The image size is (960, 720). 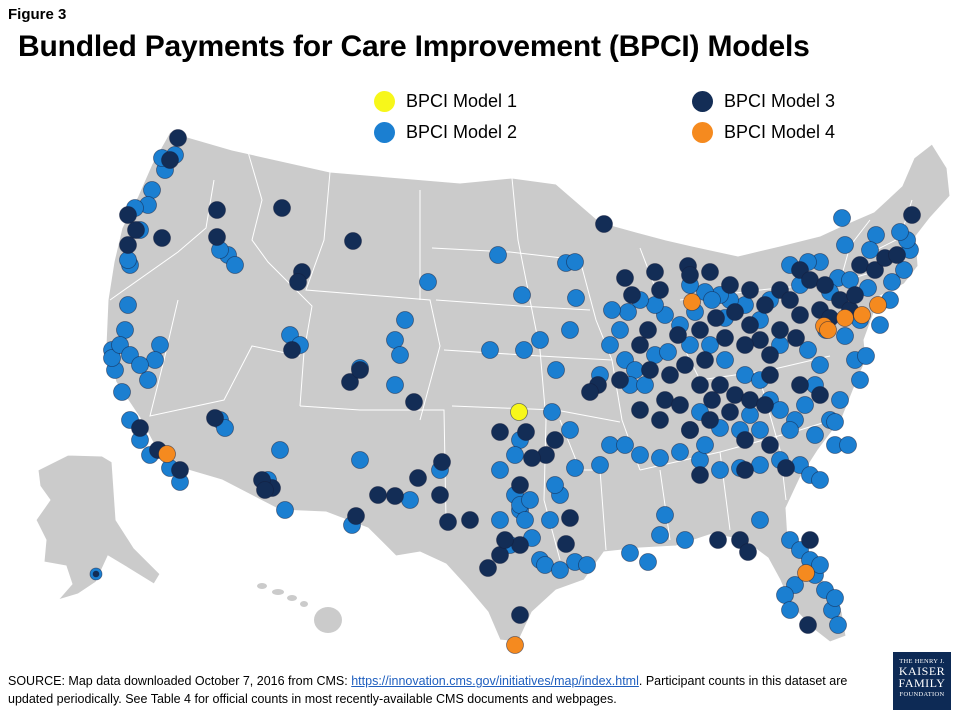 I want to click on model4-marker, so click(x=692, y=302).